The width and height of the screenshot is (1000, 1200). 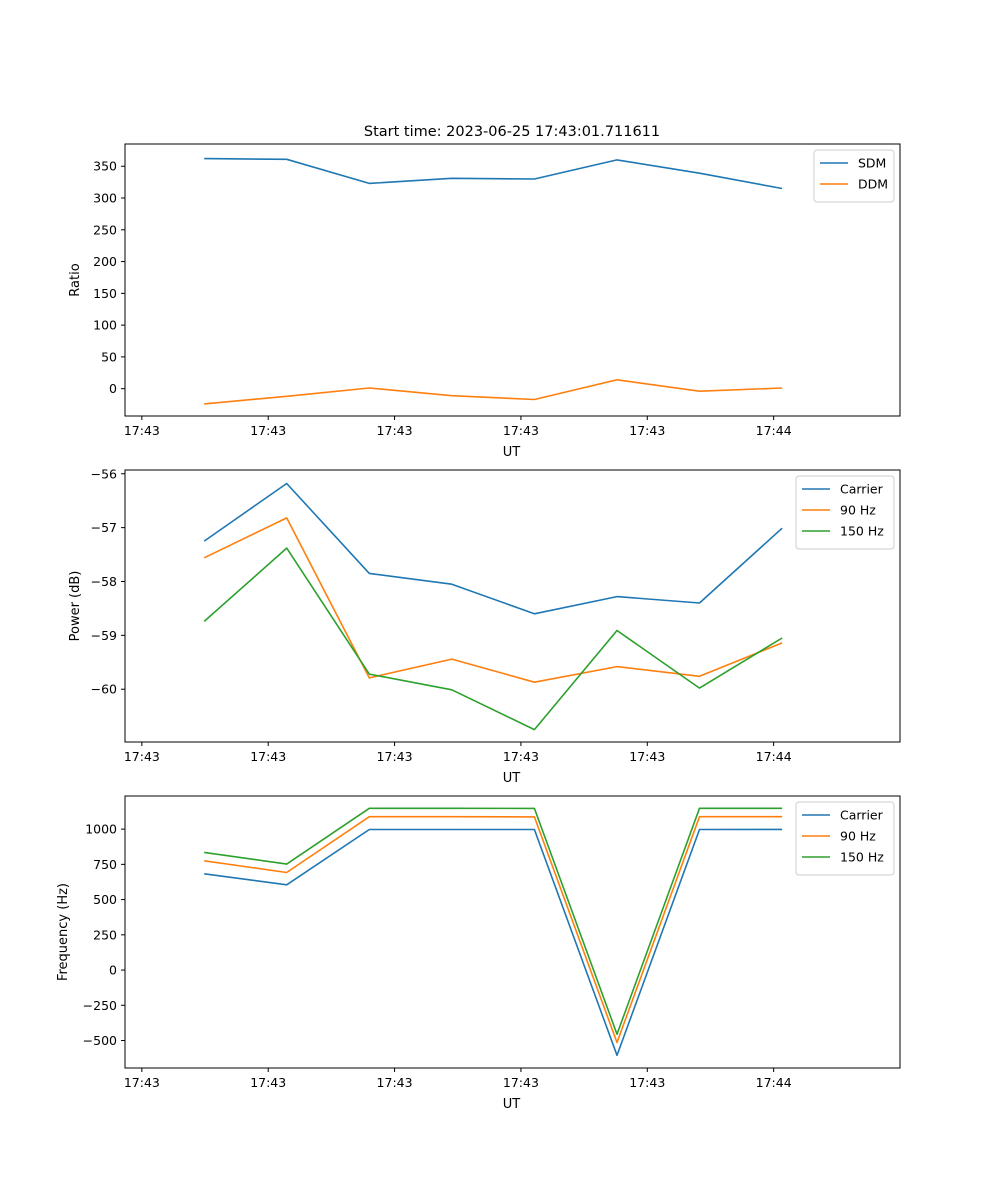 What do you see at coordinates (104, 527) in the screenshot?
I see `y-tick-label: −57` at bounding box center [104, 527].